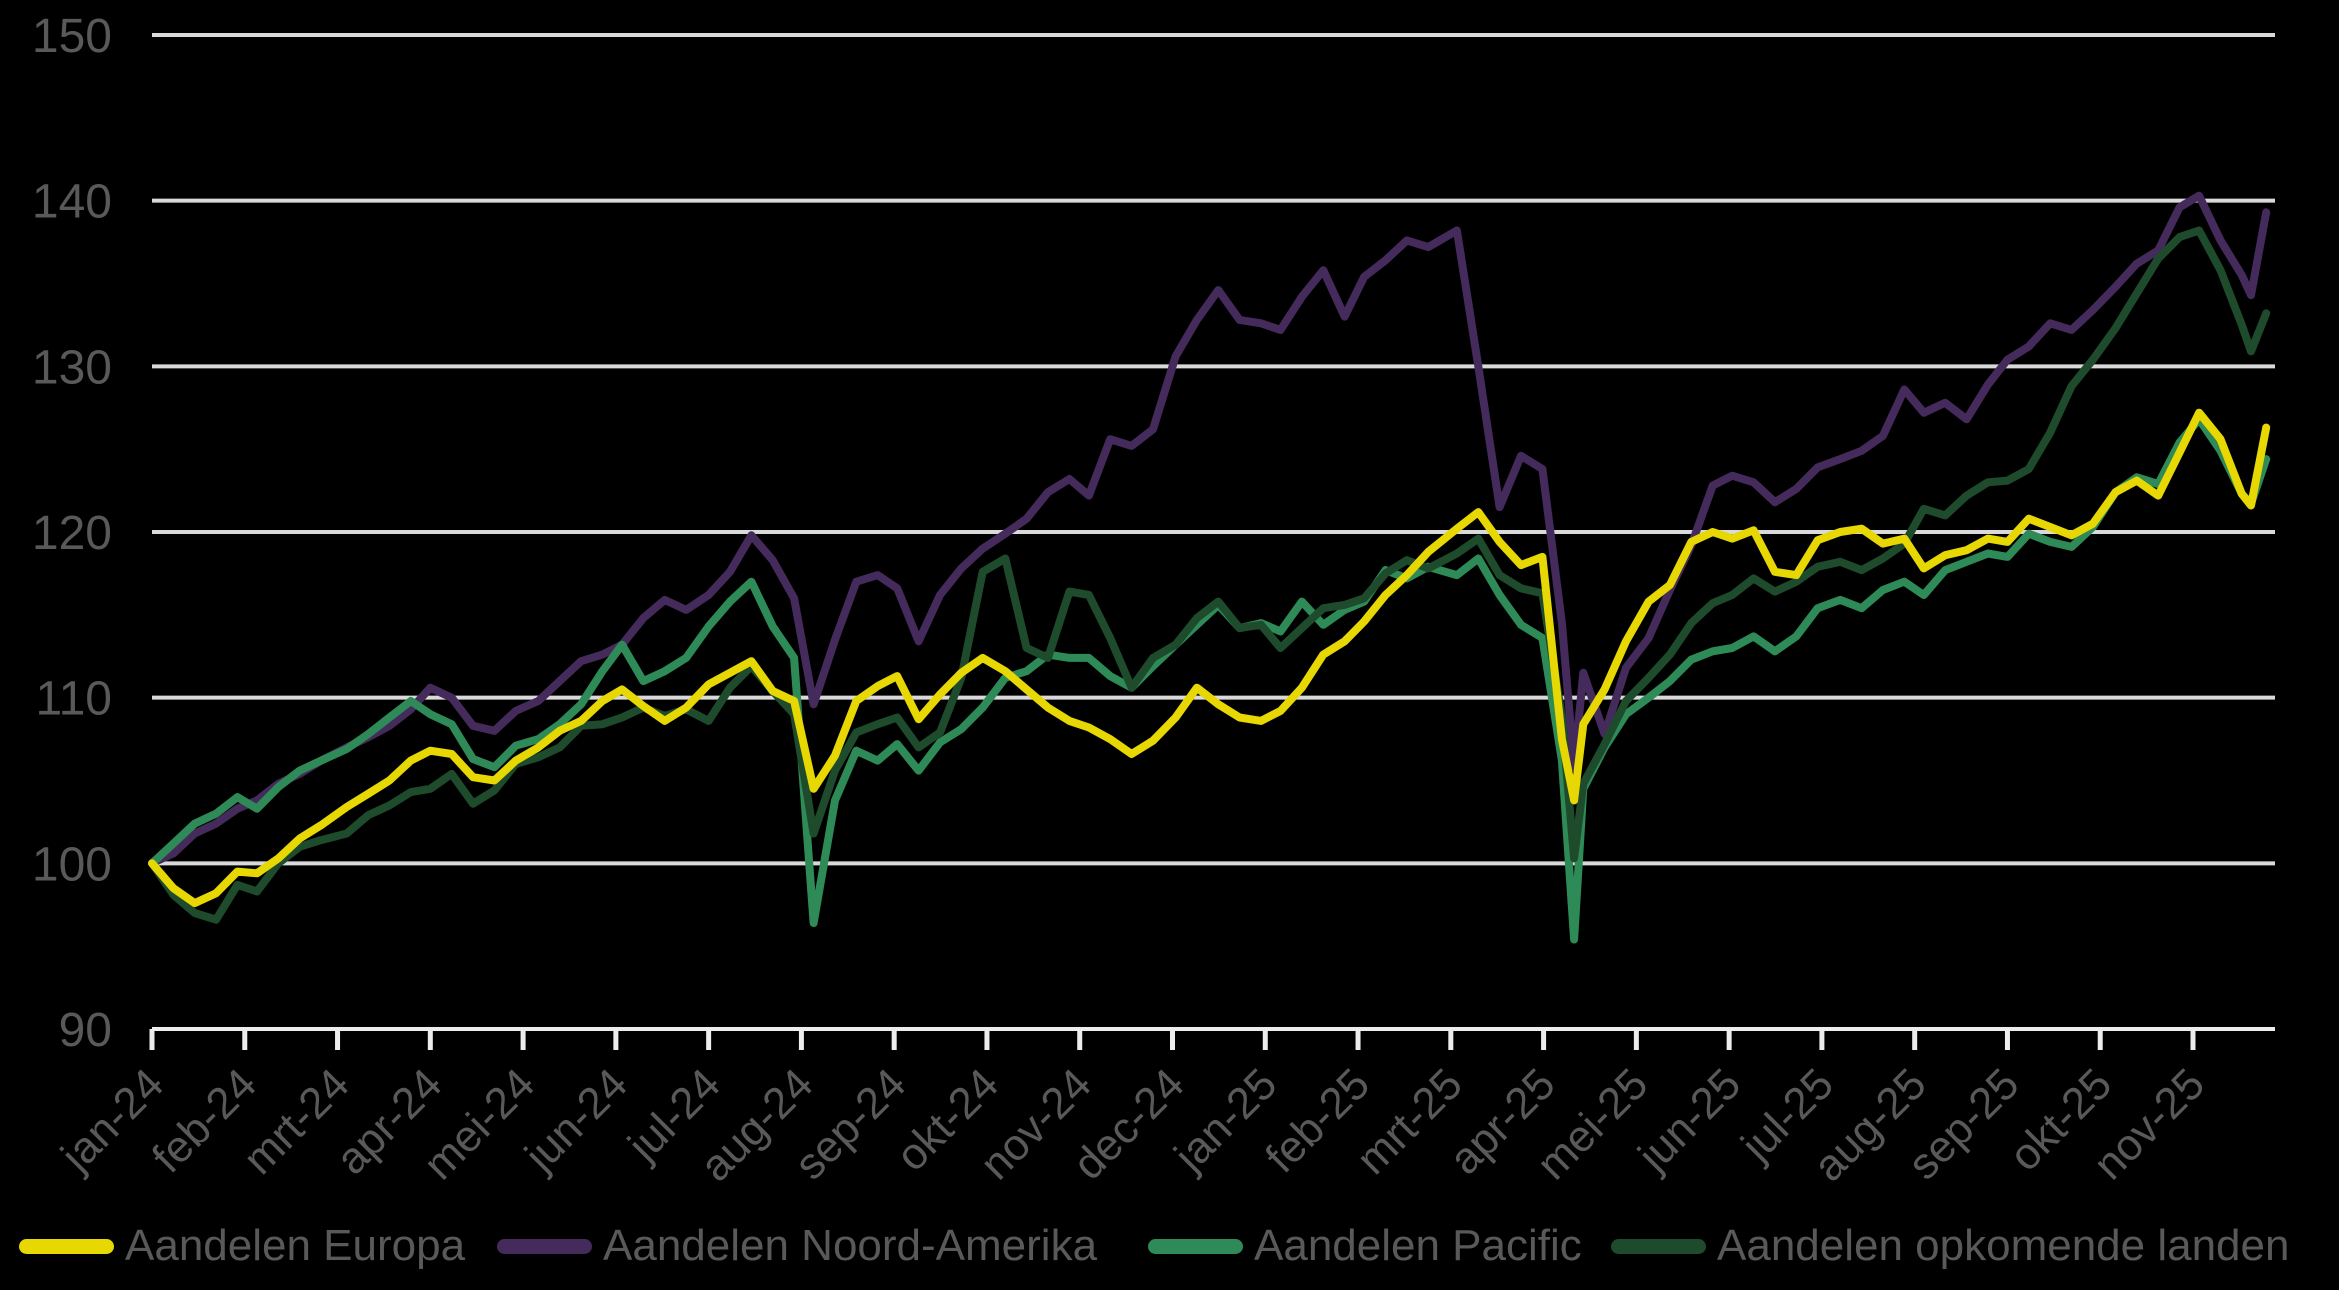 The width and height of the screenshot is (2339, 1290). I want to click on x-tick-label: jan-25, so click(1225, 1120).